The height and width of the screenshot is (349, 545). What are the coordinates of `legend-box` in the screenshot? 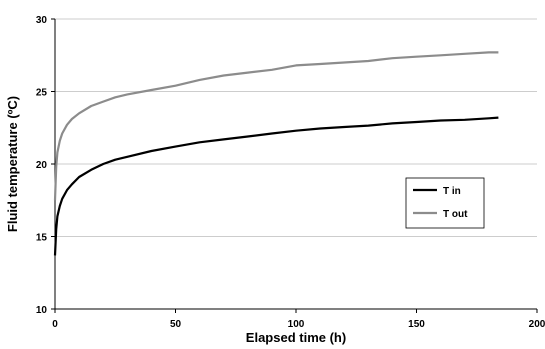 It's located at (445, 203).